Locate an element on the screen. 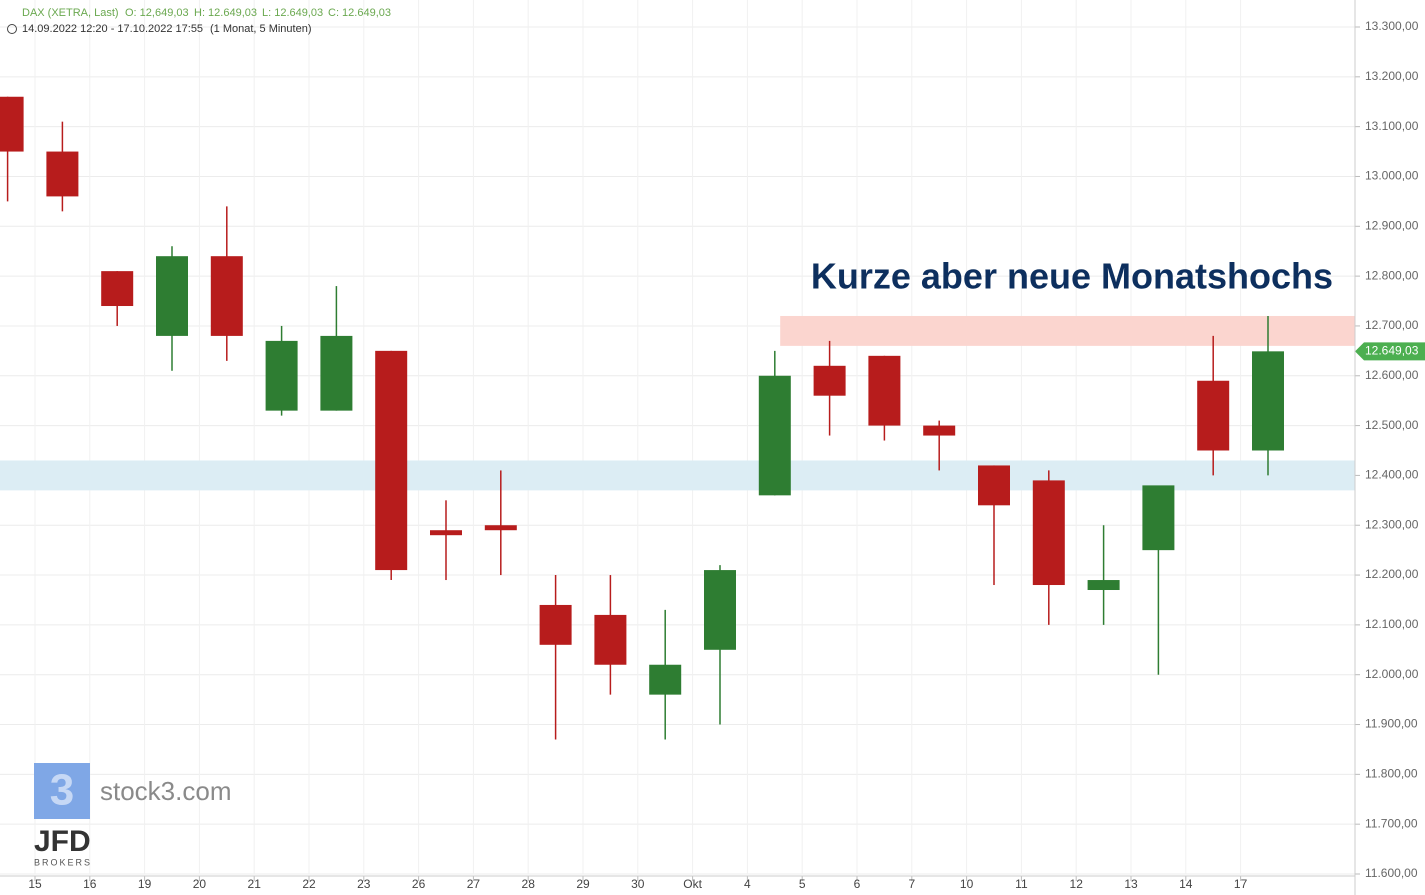  low: L: 12.649,03 is located at coordinates (292, 13).